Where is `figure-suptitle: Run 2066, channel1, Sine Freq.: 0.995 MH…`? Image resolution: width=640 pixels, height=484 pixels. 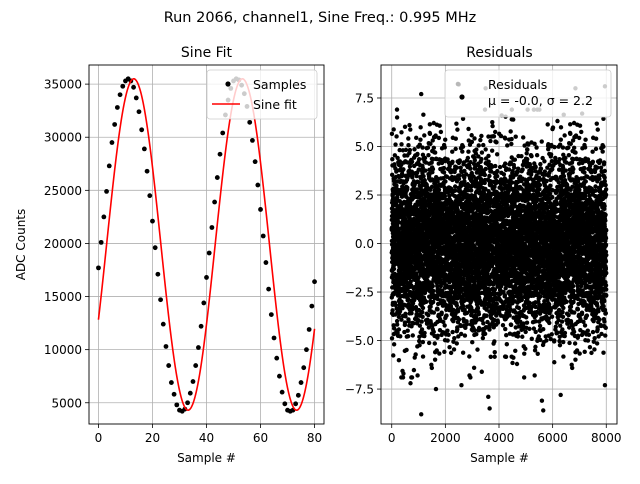 figure-suptitle: Run 2066, channel1, Sine Freq.: 0.995 MH… is located at coordinates (320, 18).